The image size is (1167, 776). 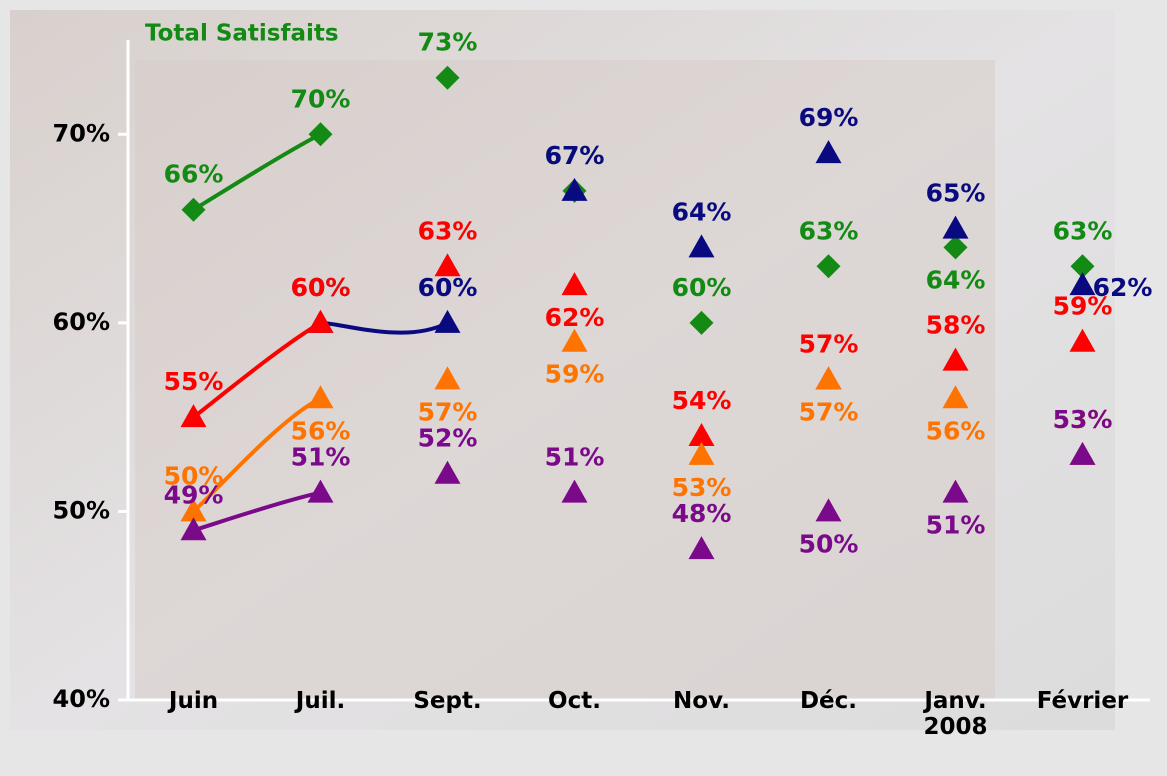 I want to click on y-tick-label: 60%, so click(x=81, y=322).